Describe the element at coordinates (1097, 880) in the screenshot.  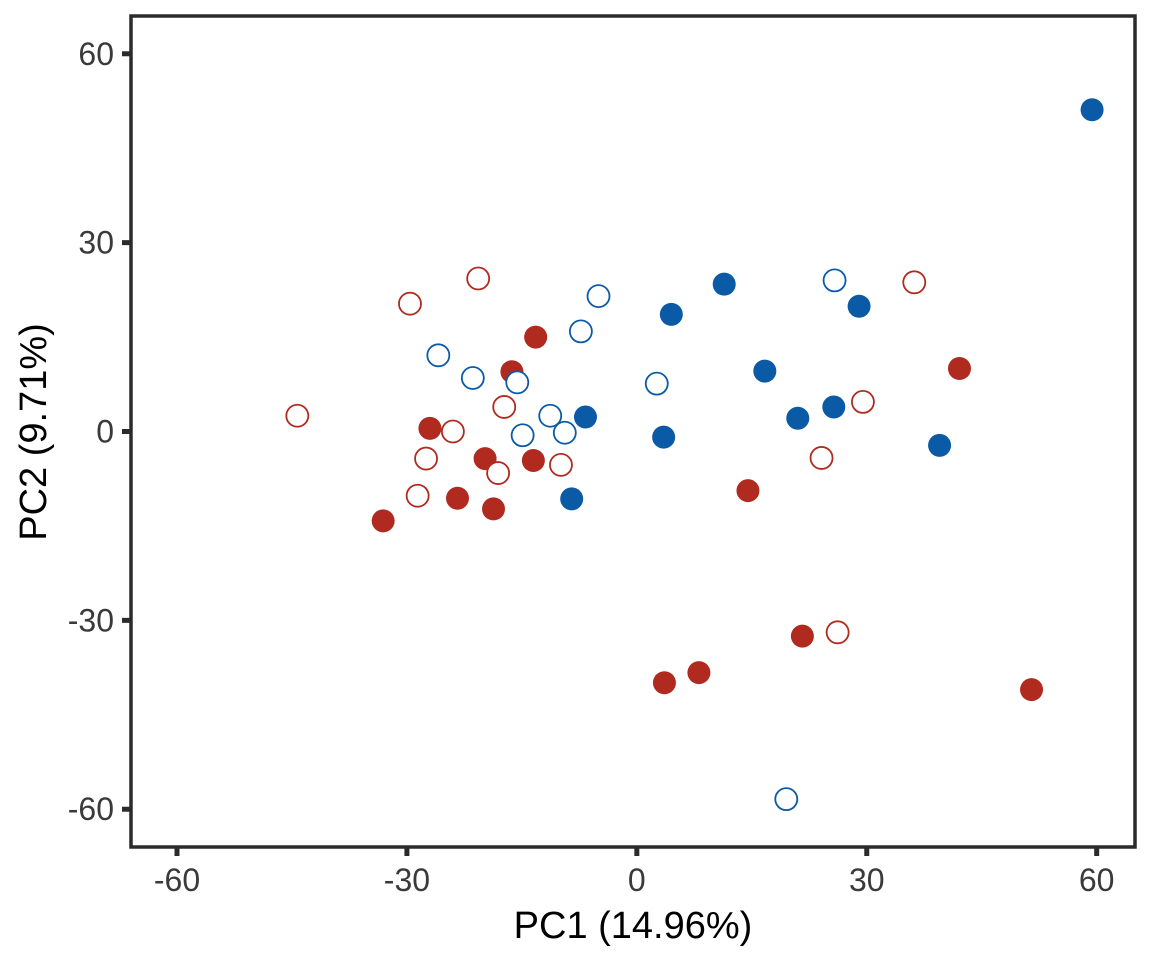
I see `x-tick-label: 60` at that location.